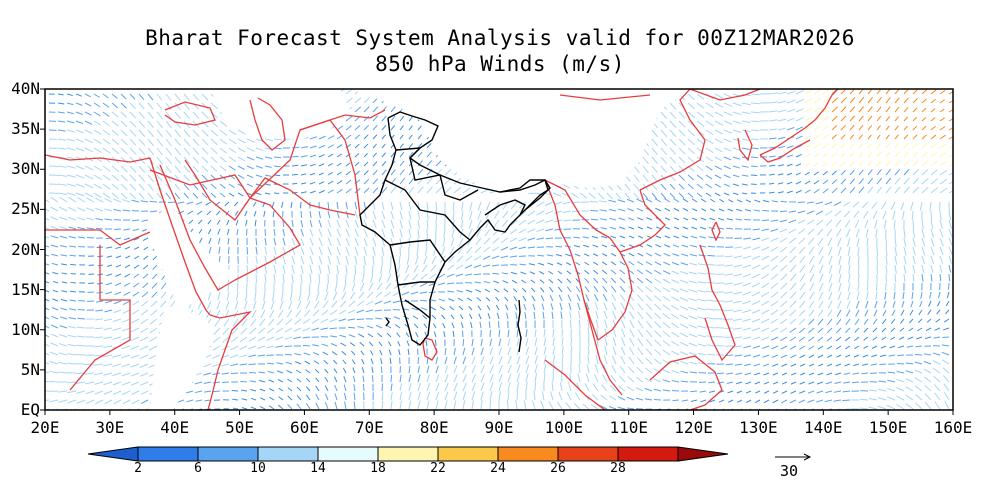 The height and width of the screenshot is (500, 1000). I want to click on japan-south, so click(785, 151).